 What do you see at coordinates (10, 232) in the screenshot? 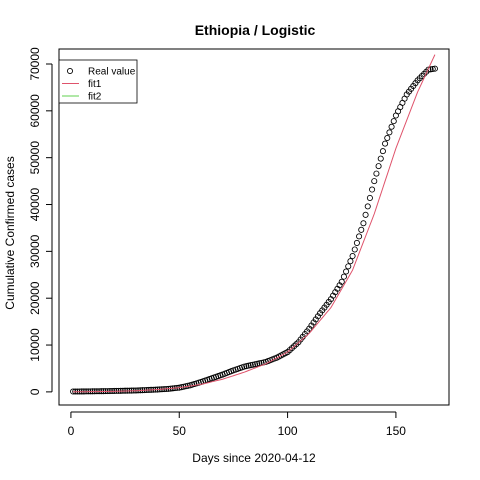
I see `y-axis-label: Cumulative Confirmed cases` at bounding box center [10, 232].